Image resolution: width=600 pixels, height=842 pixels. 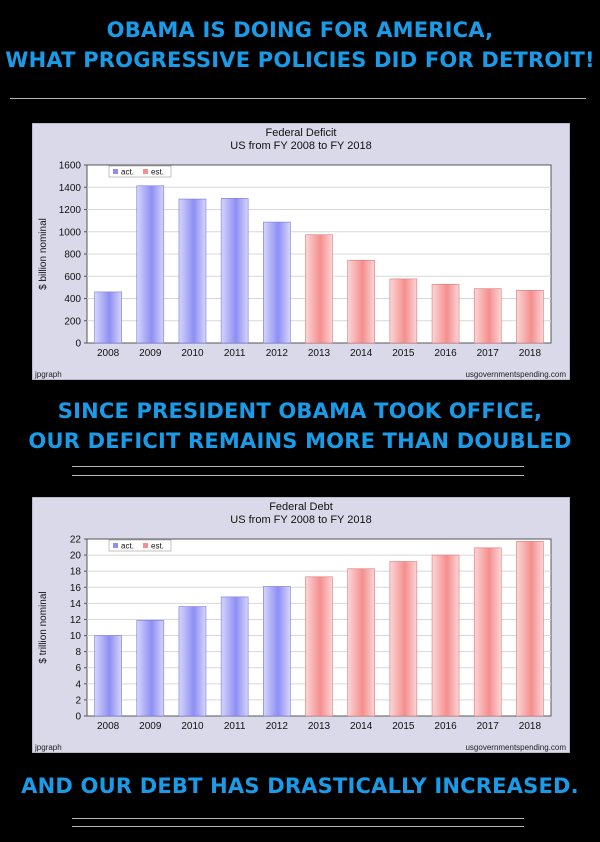 I want to click on y-axis-label: $ billion nominal, so click(x=43, y=254).